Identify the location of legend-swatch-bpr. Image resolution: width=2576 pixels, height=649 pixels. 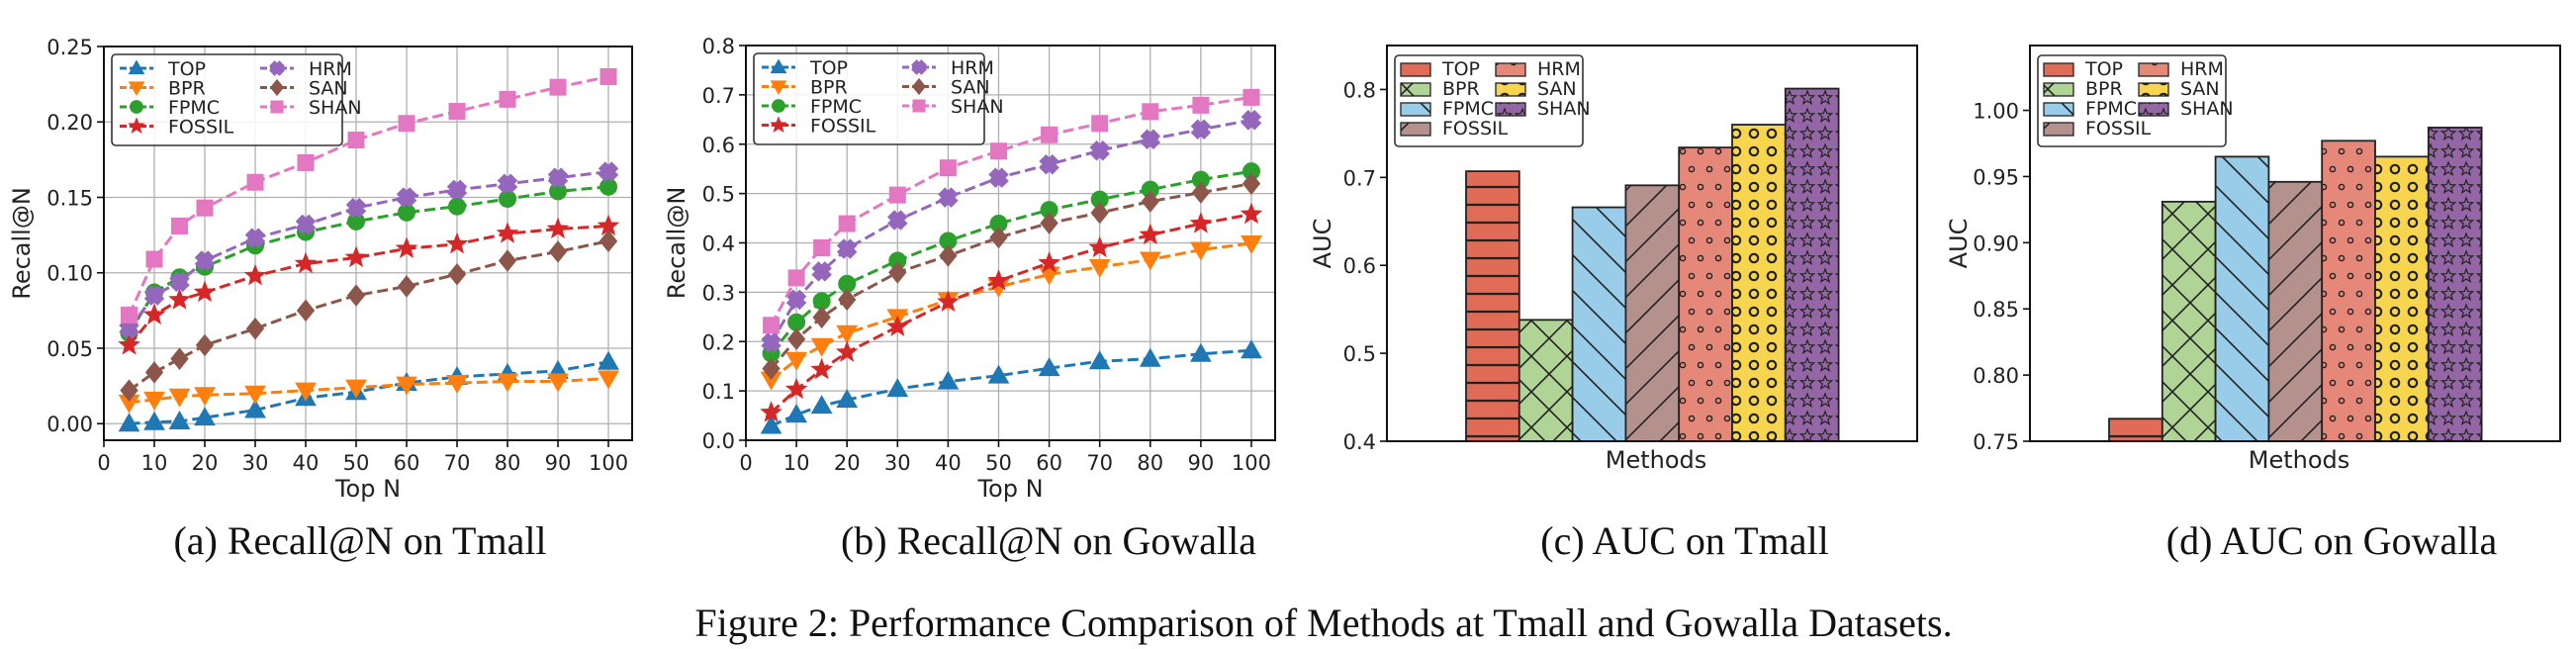
(1415, 89).